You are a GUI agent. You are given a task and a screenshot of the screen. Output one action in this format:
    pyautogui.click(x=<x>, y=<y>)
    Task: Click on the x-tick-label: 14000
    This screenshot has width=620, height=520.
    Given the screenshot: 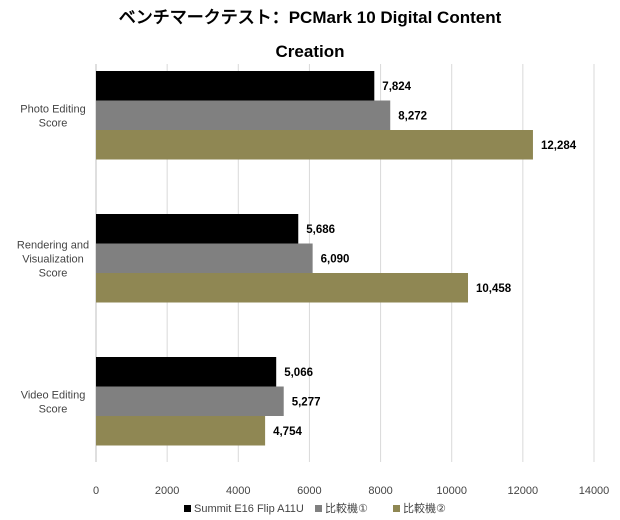 What is the action you would take?
    pyautogui.click(x=594, y=491)
    